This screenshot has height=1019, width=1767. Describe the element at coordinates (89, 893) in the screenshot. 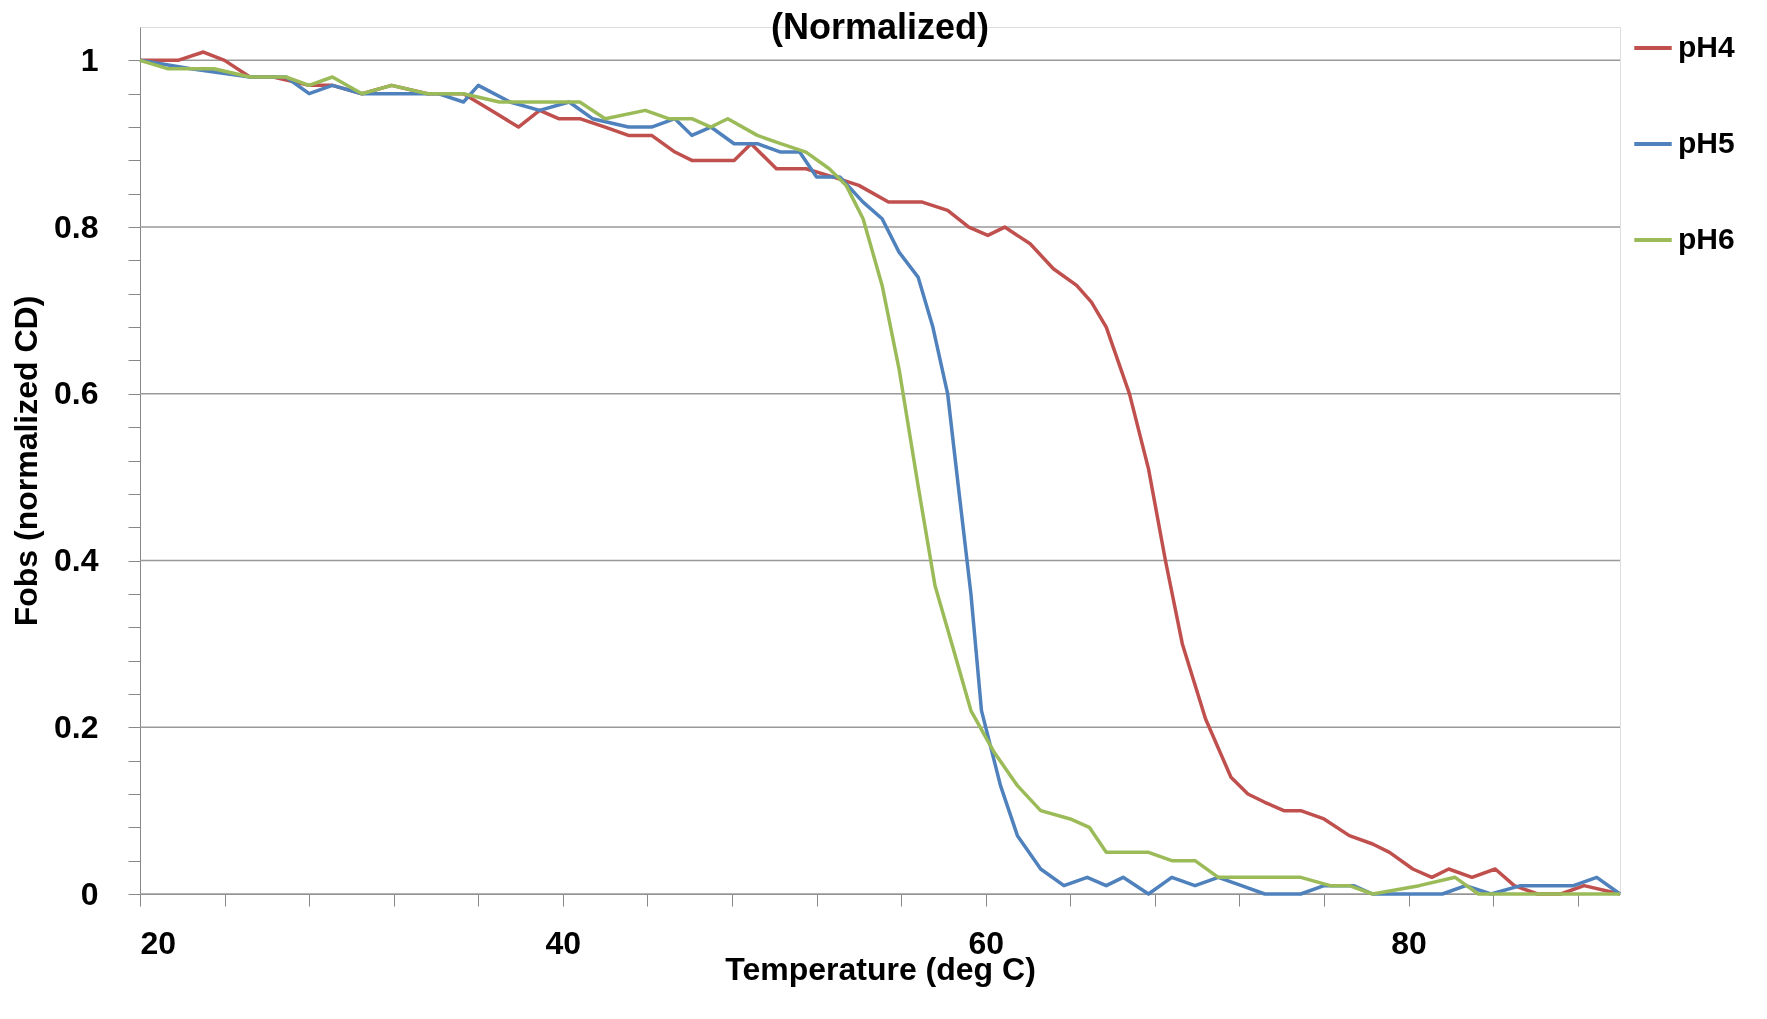

I see `y-tick-label: 0` at that location.